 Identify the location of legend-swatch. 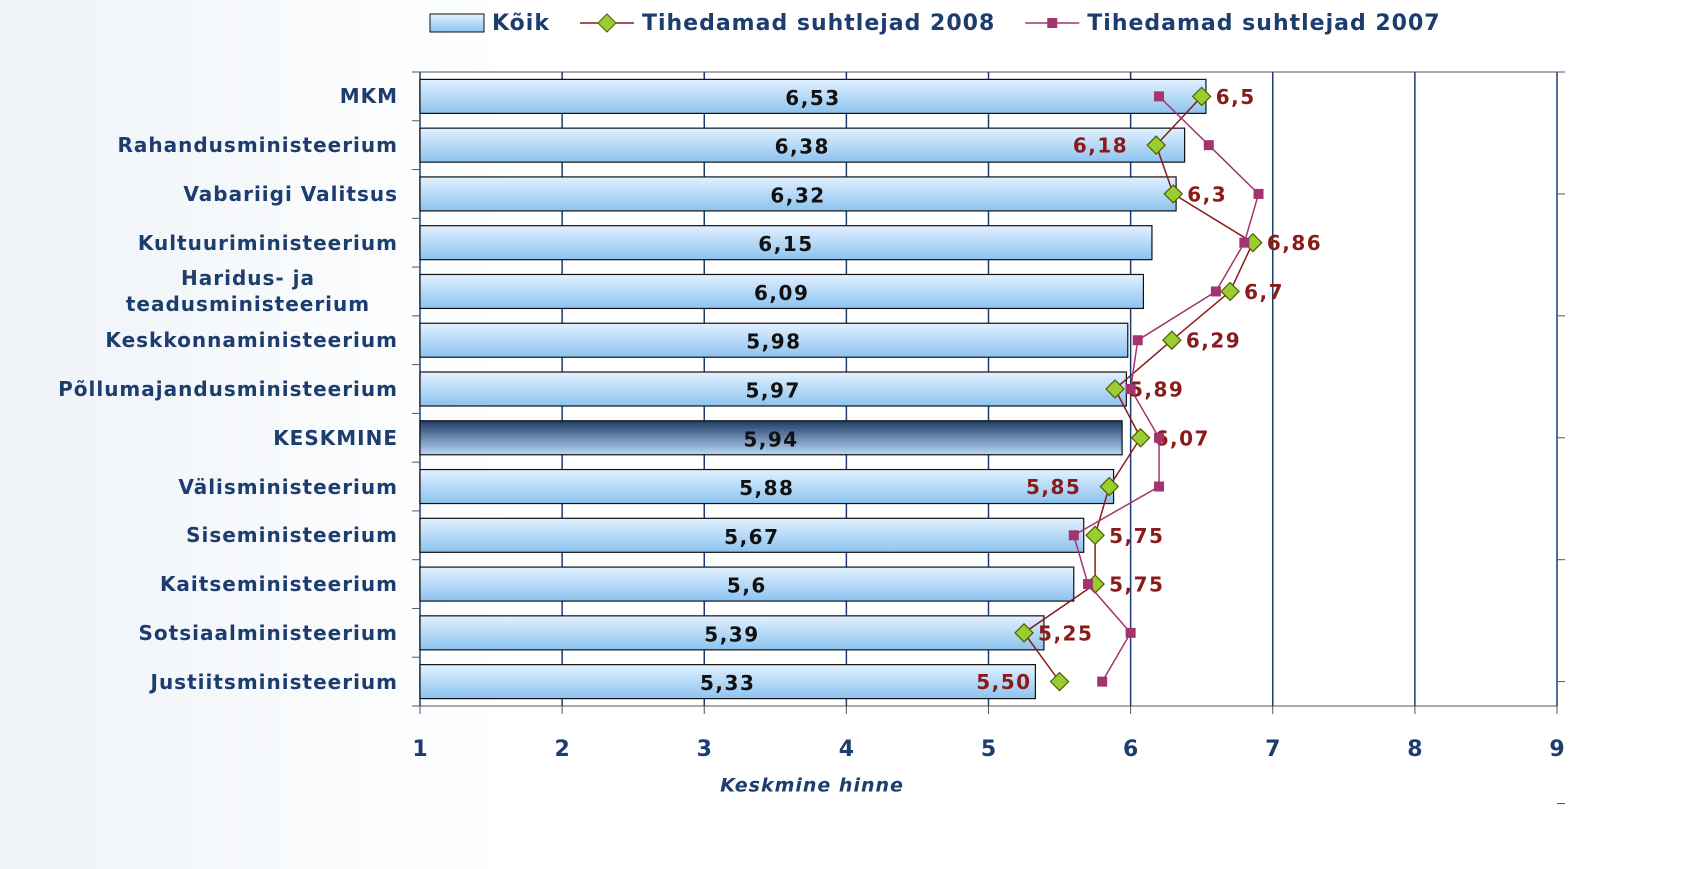
(457, 23).